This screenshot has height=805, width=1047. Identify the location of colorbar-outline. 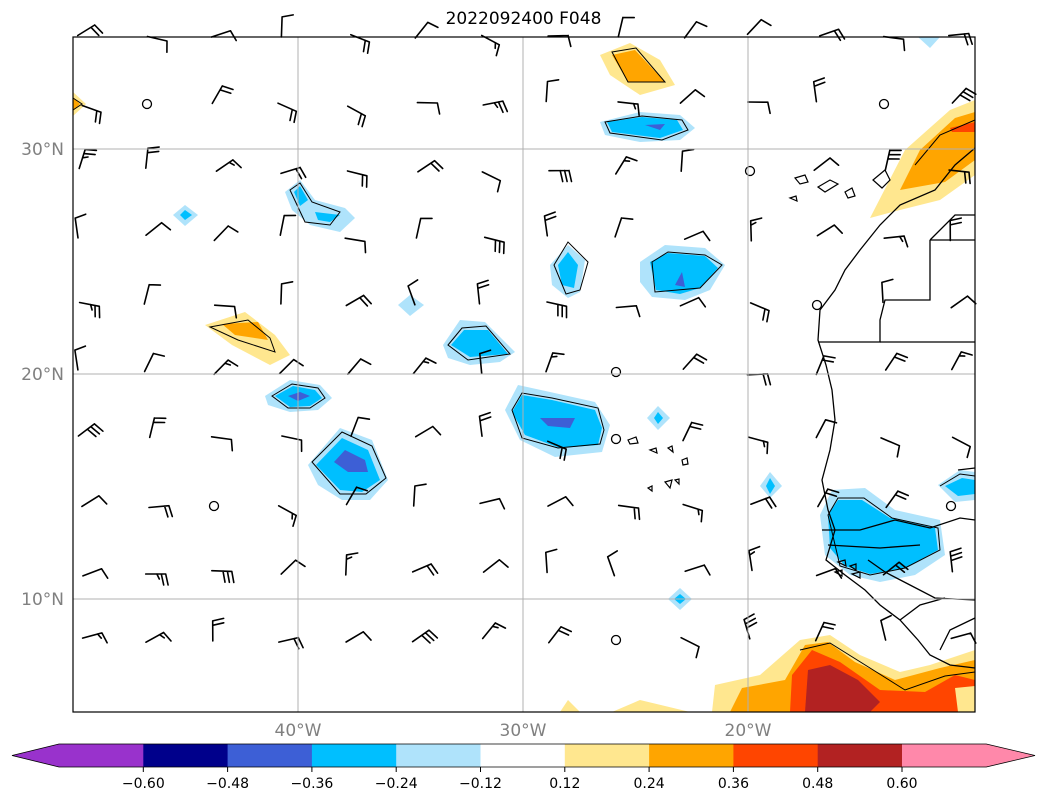
(523, 755).